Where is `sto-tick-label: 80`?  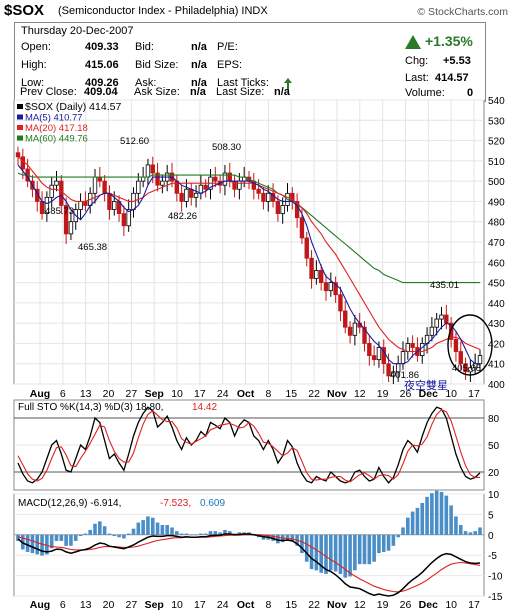 sto-tick-label: 80 is located at coordinates (494, 419).